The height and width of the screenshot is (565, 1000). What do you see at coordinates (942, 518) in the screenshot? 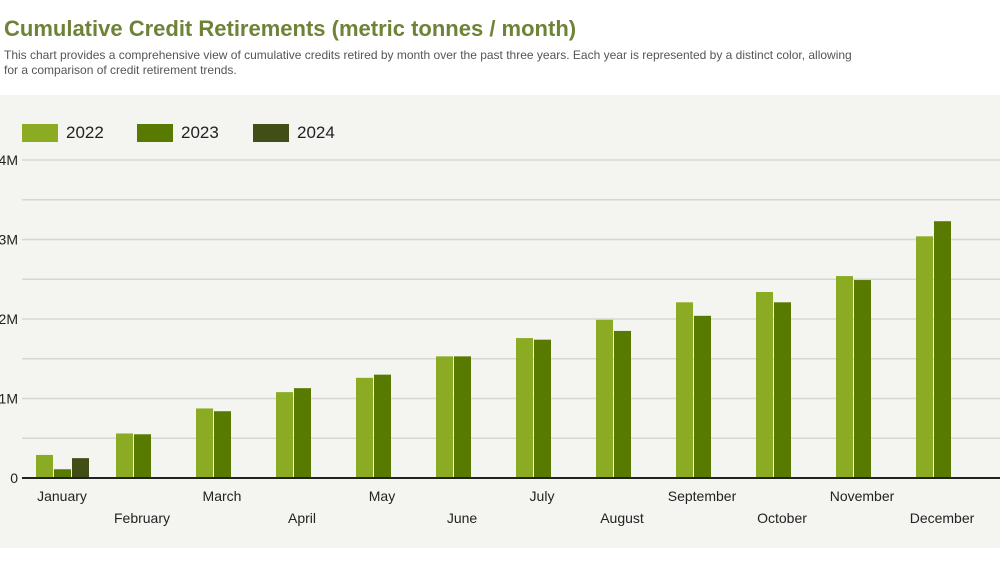
I see `x-tick-label: December` at bounding box center [942, 518].